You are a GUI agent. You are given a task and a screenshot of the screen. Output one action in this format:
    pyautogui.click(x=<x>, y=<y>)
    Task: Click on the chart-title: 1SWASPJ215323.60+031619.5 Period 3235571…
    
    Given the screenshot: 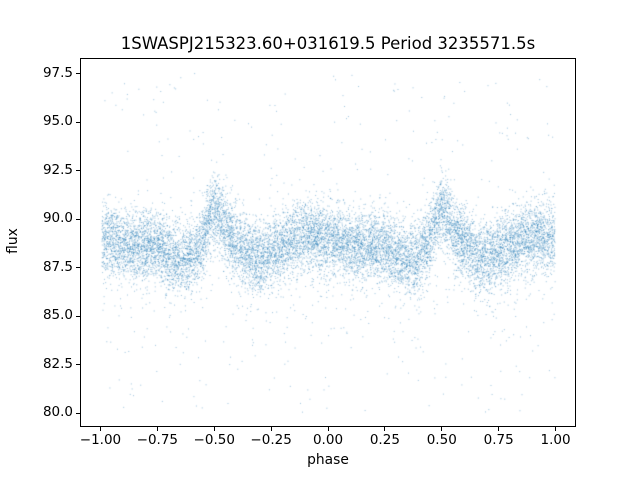 What is the action you would take?
    pyautogui.click(x=328, y=43)
    